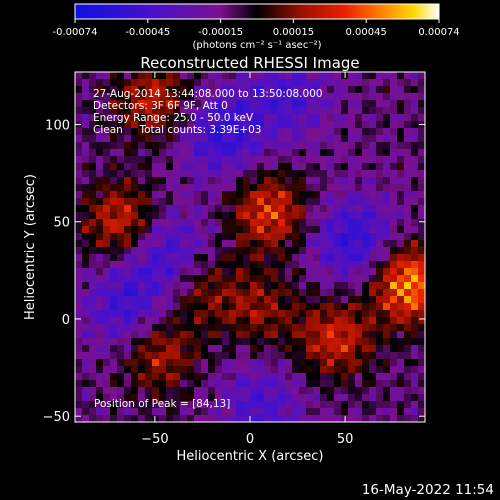 This screenshot has width=500, height=500. What do you see at coordinates (75, 32) in the screenshot?
I see `colorbar-tick-label: -0.00074` at bounding box center [75, 32].